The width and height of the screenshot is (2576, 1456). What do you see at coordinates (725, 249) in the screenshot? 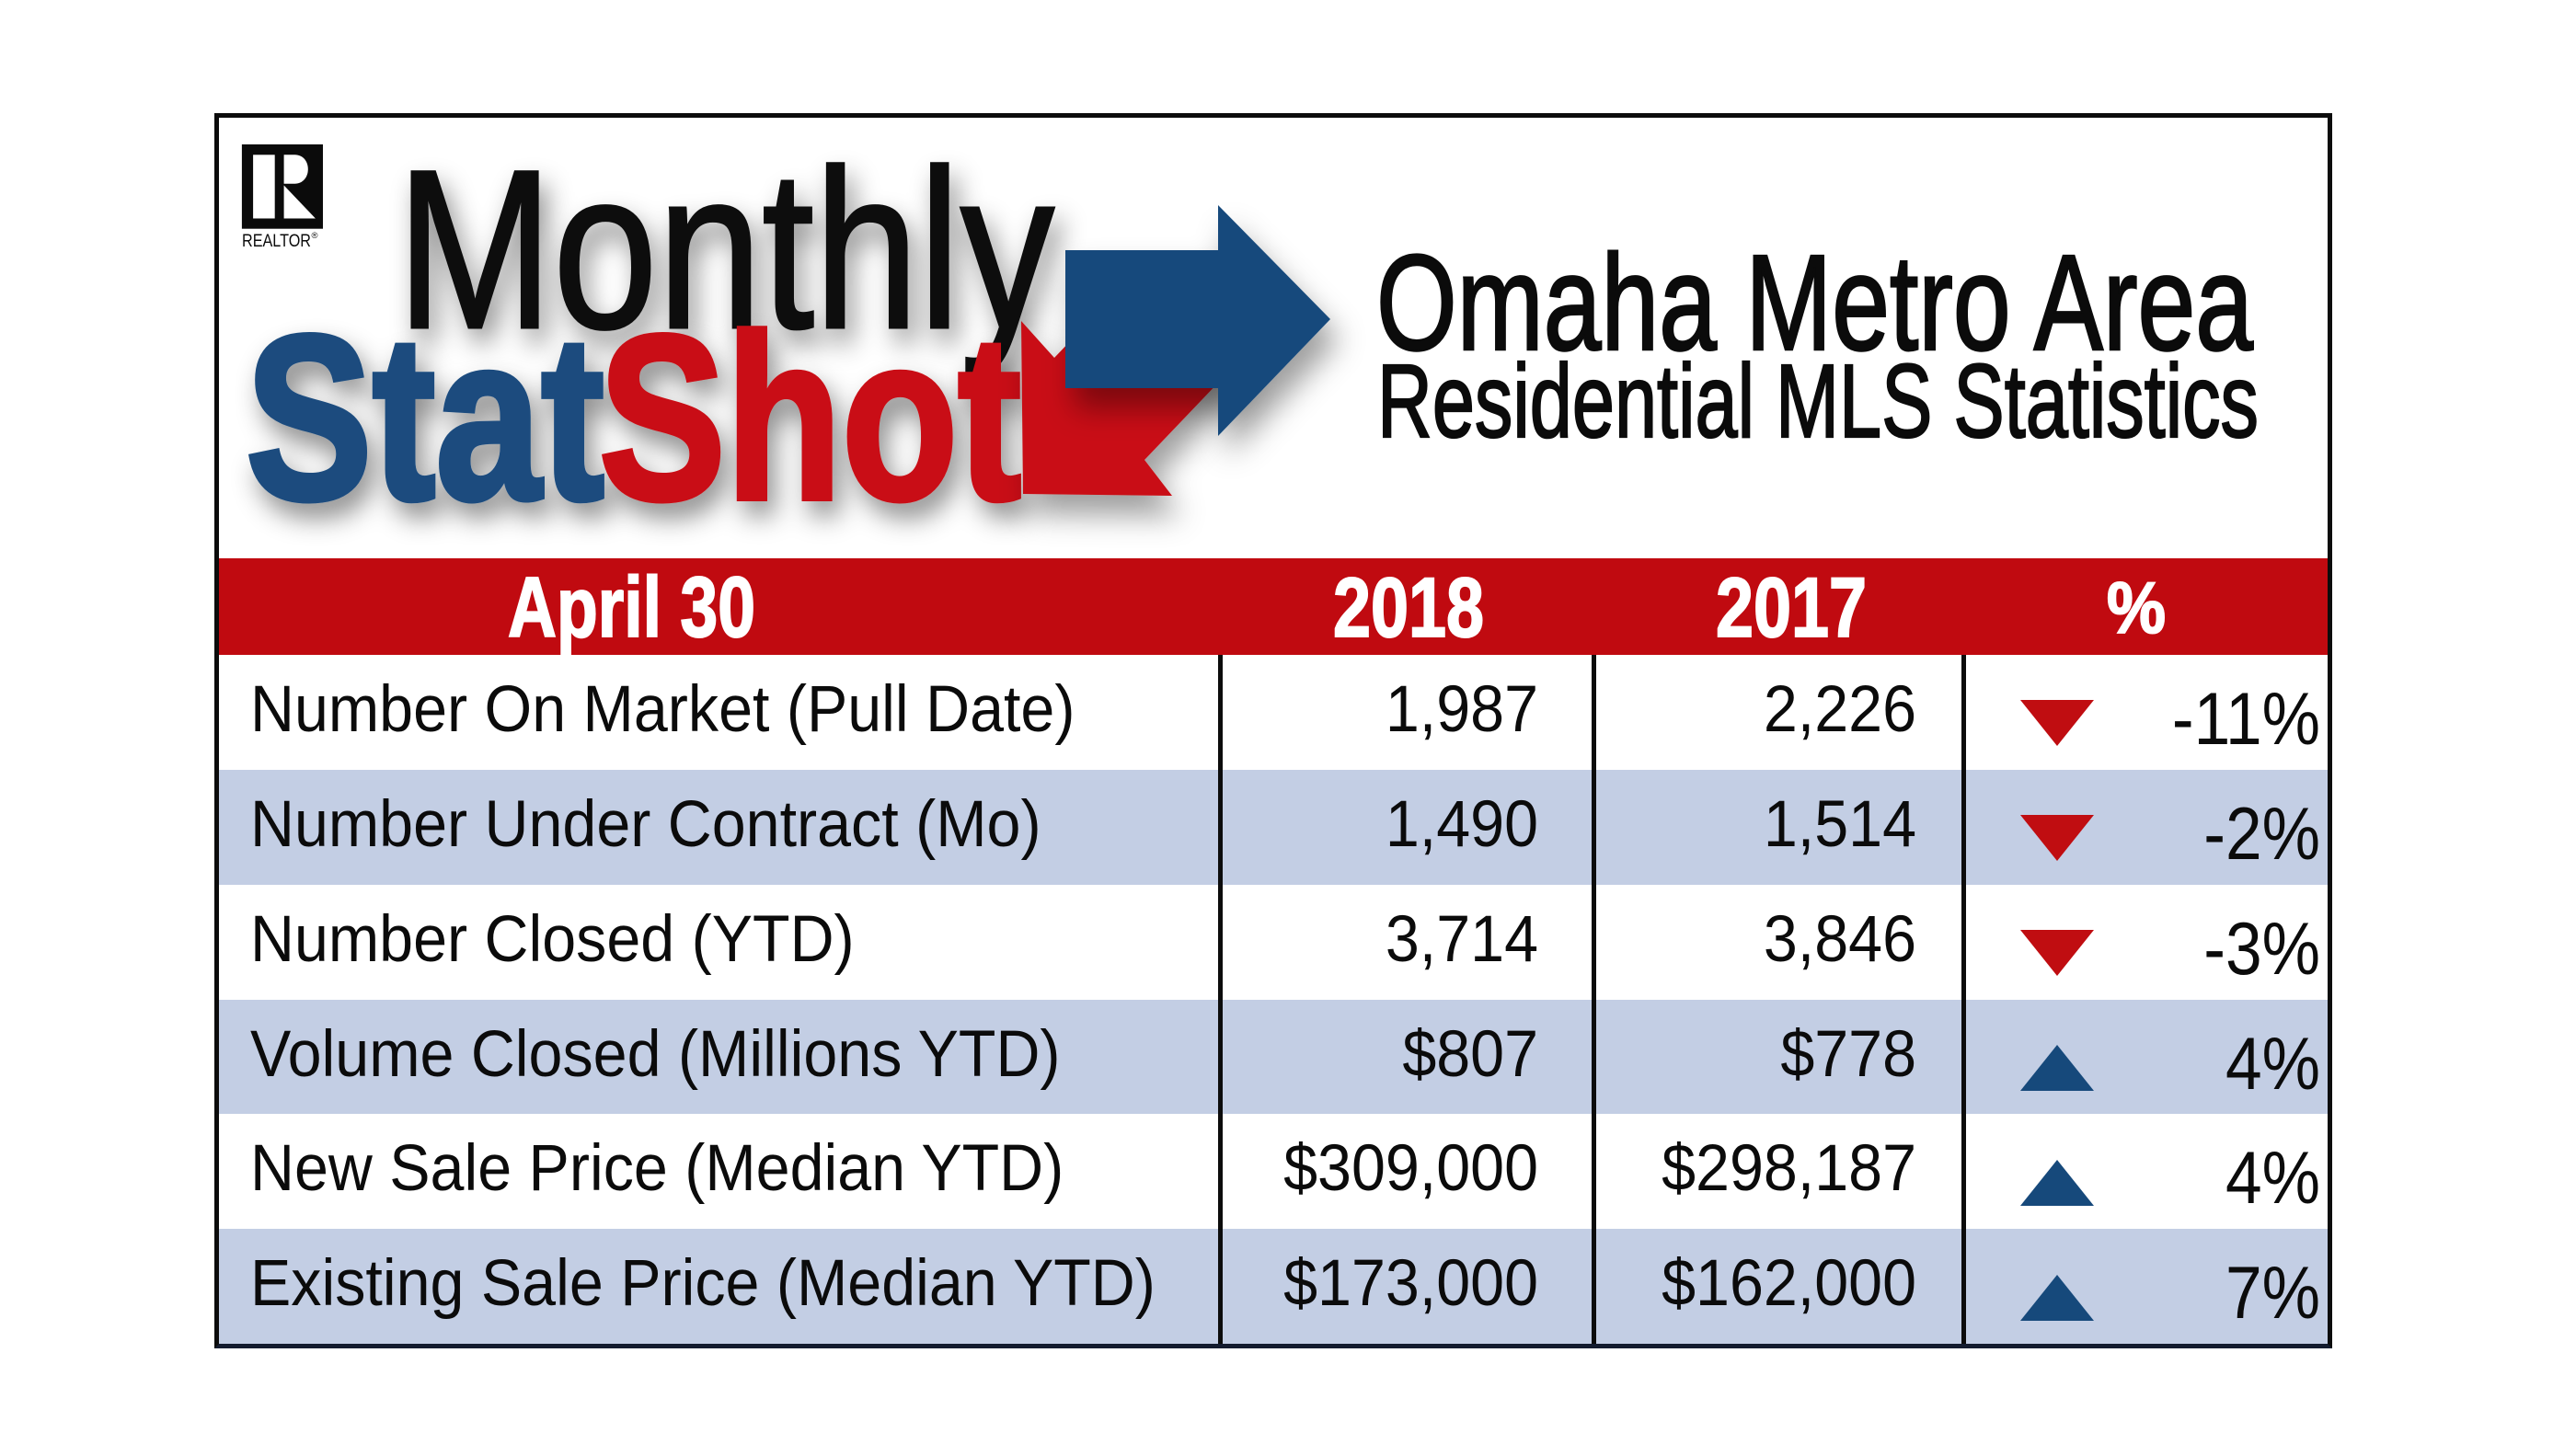
I see `svg-text: Monthly` at bounding box center [725, 249].